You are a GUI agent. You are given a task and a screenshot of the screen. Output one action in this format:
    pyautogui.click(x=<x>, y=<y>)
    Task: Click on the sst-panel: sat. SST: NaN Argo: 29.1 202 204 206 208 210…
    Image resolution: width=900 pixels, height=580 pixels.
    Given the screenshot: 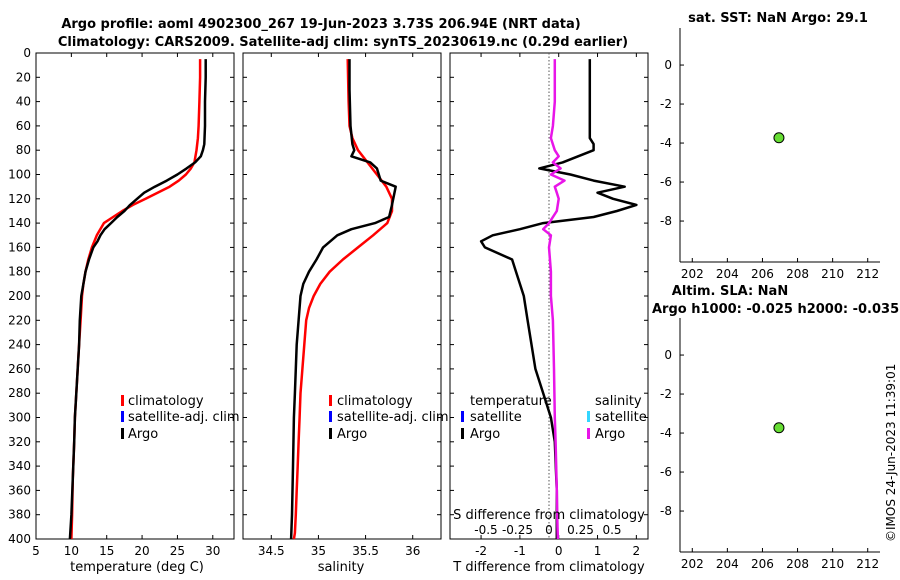 What is the action you would take?
    pyautogui.click(x=770, y=146)
    